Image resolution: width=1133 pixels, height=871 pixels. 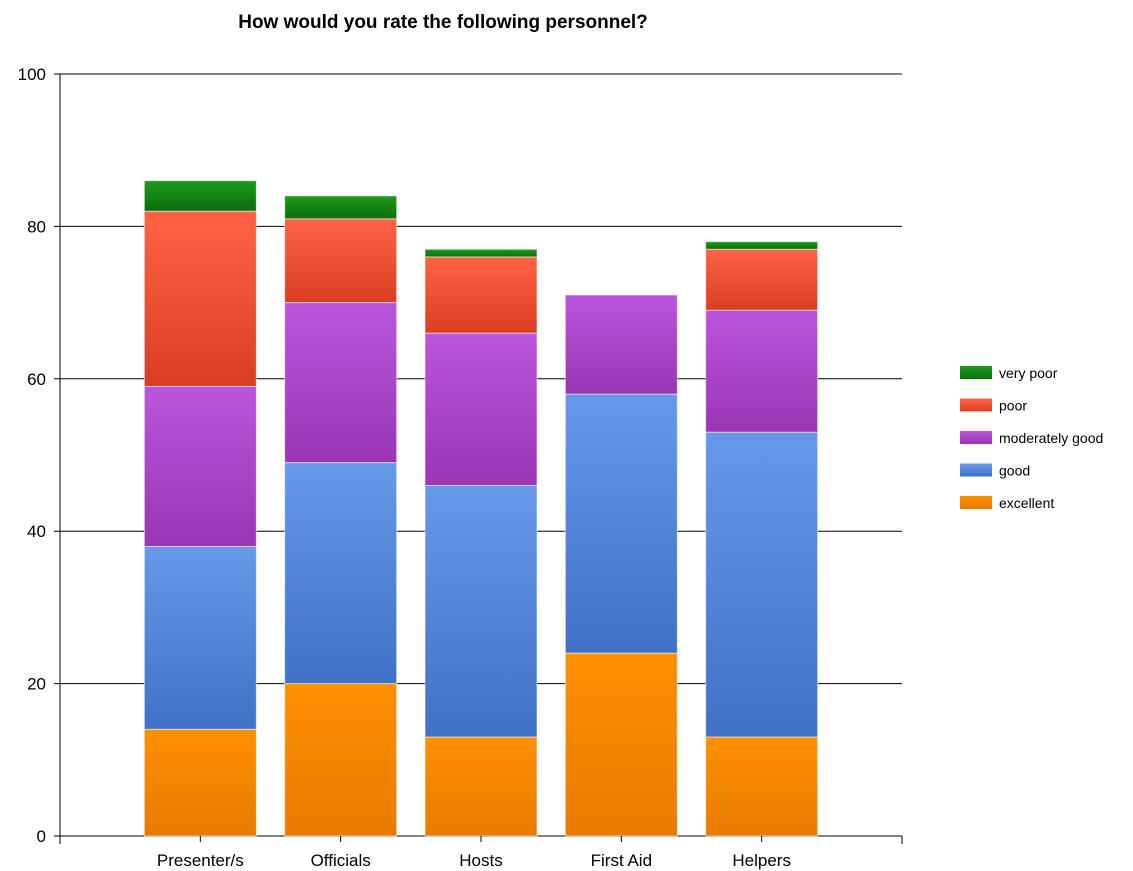 What do you see at coordinates (36, 531) in the screenshot?
I see `y-tick-label: 40` at bounding box center [36, 531].